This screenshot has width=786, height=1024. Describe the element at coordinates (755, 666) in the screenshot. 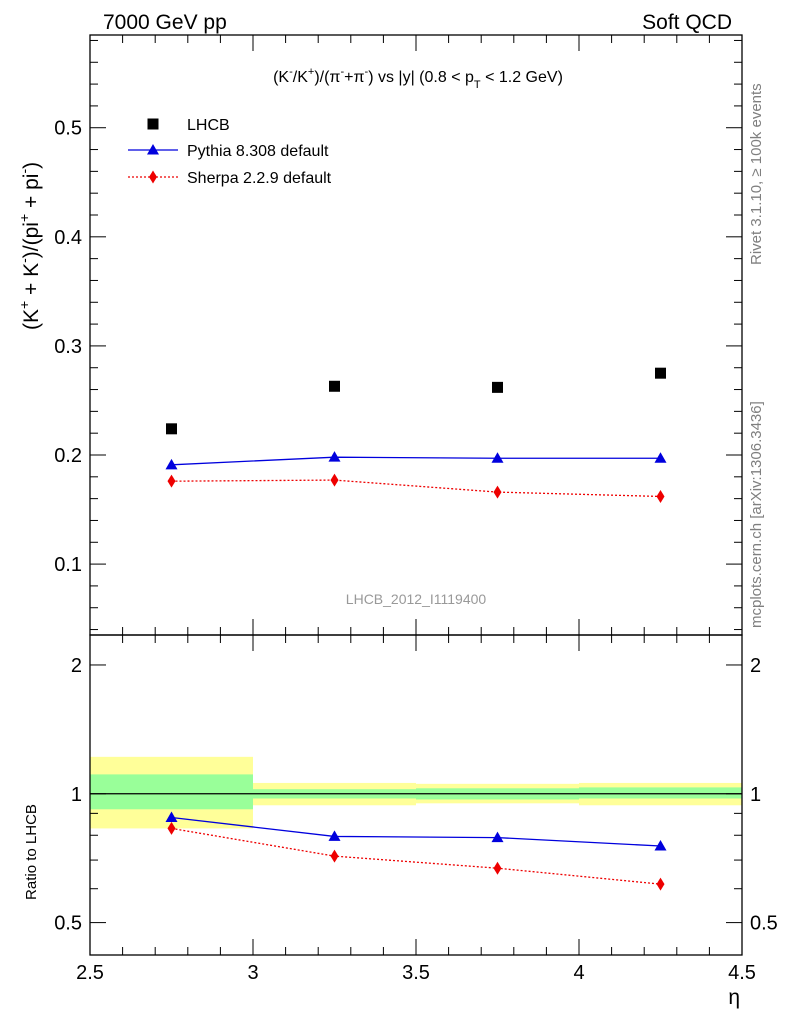

I see `ratio-ytick-label-right: 2` at that location.